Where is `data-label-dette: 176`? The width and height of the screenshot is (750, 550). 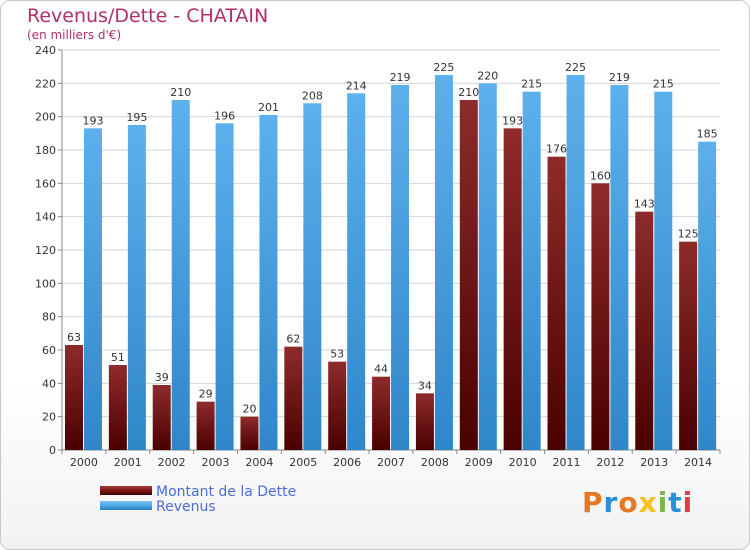 data-label-dette: 176 is located at coordinates (556, 149).